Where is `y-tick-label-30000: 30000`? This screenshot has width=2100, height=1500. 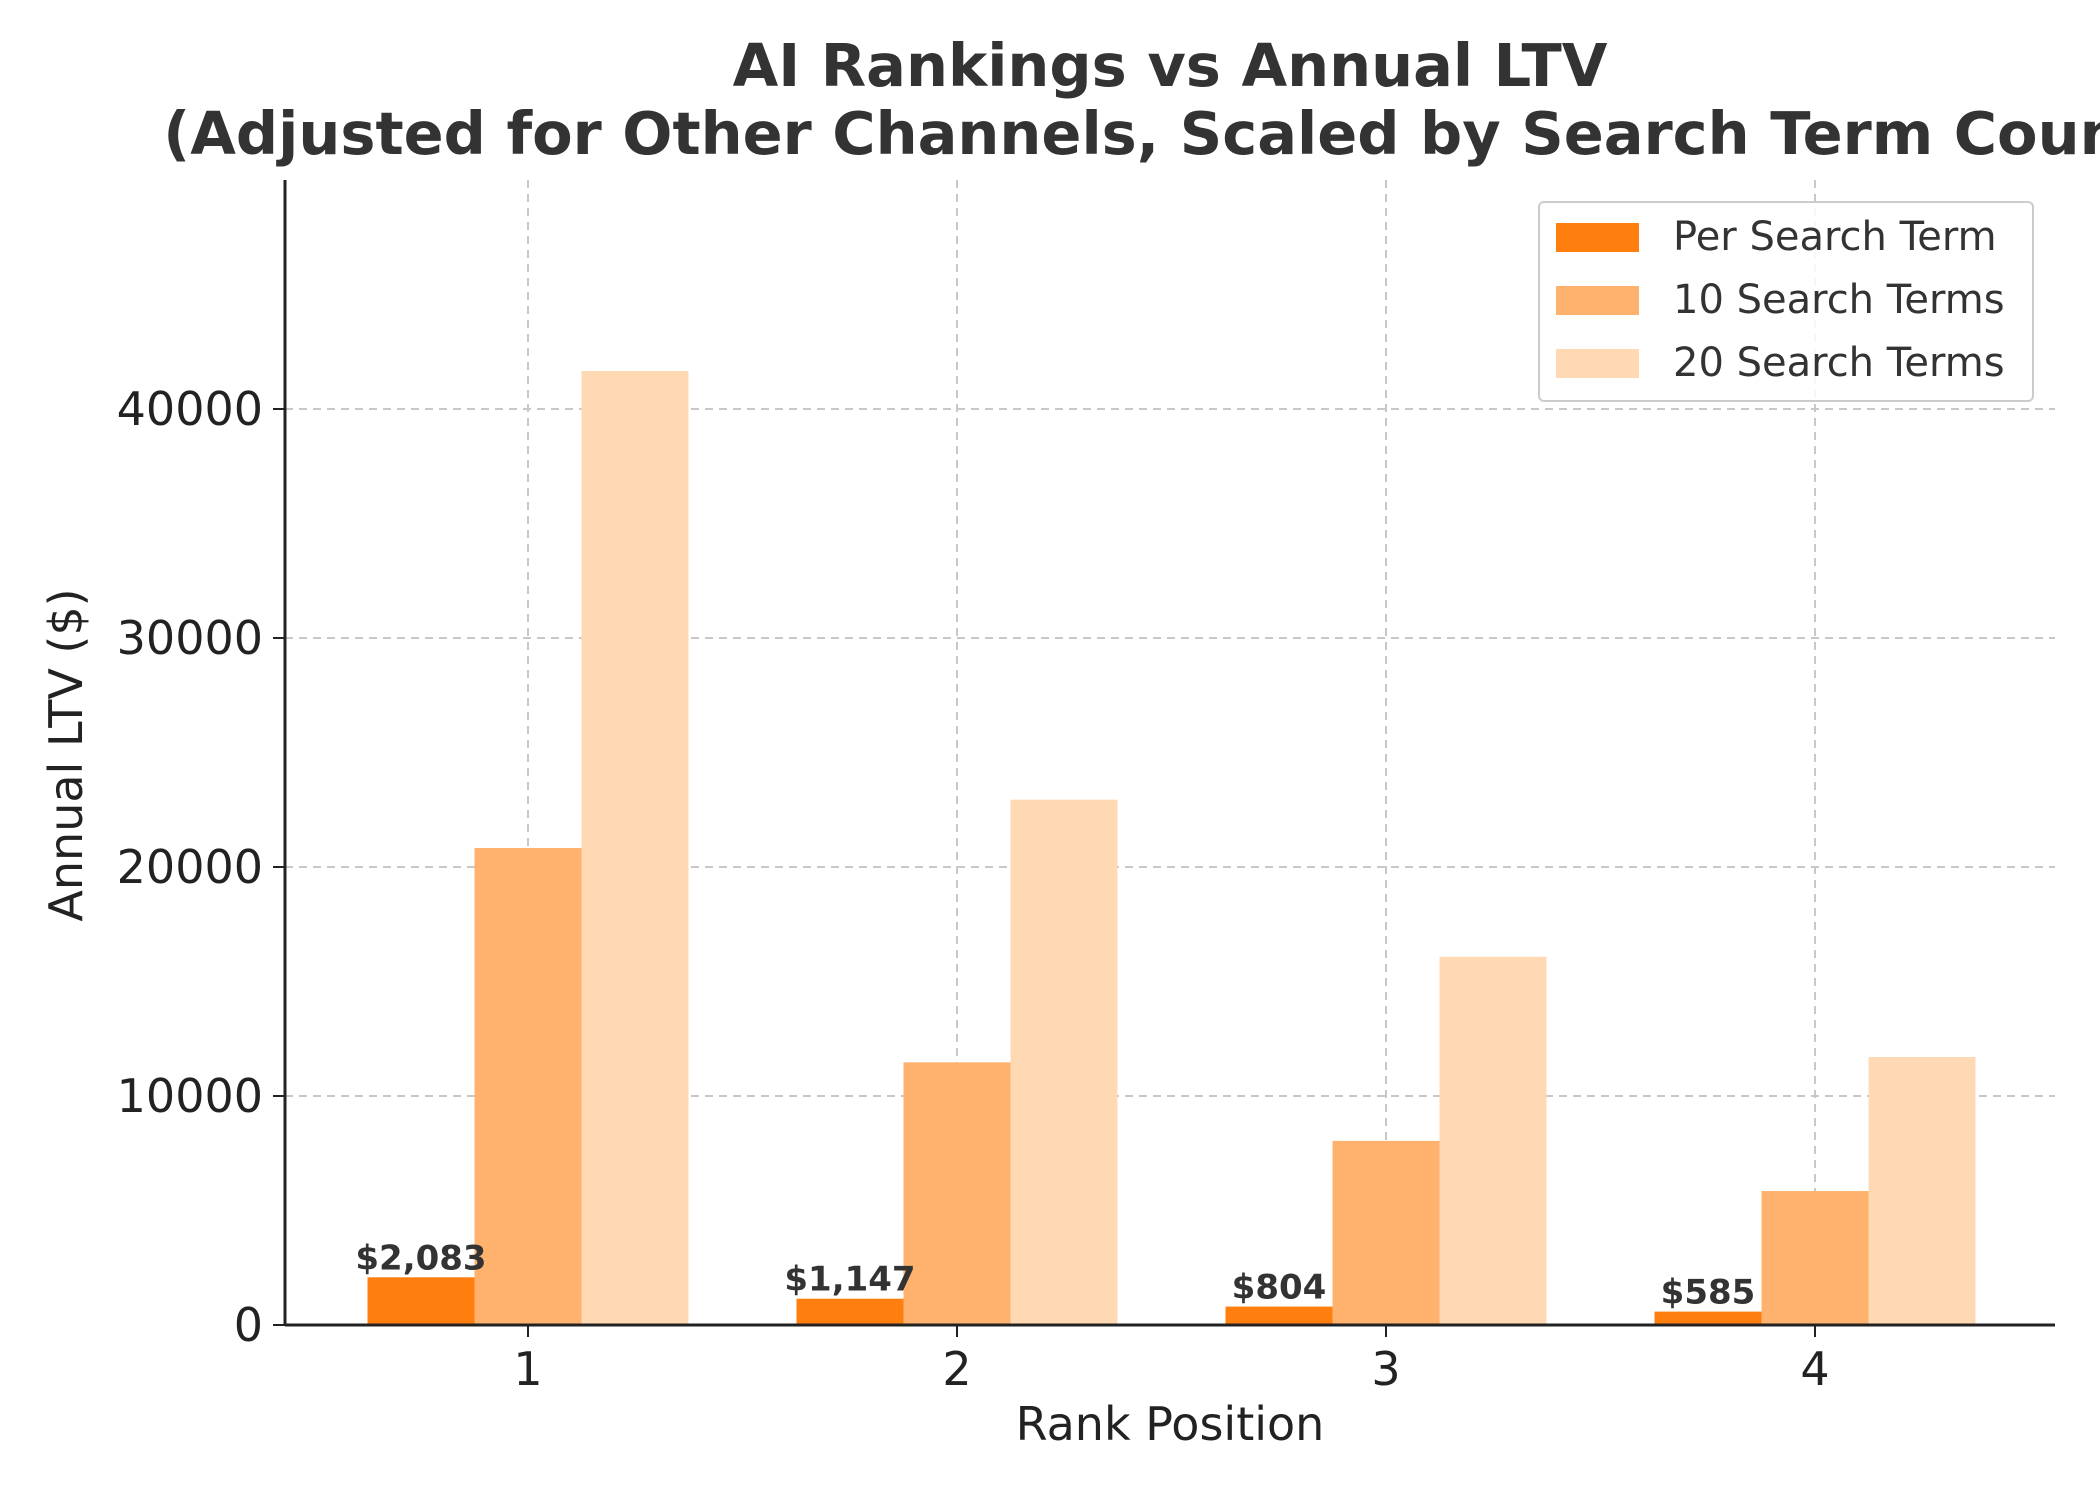 y-tick-label-30000: 30000 is located at coordinates (190, 638).